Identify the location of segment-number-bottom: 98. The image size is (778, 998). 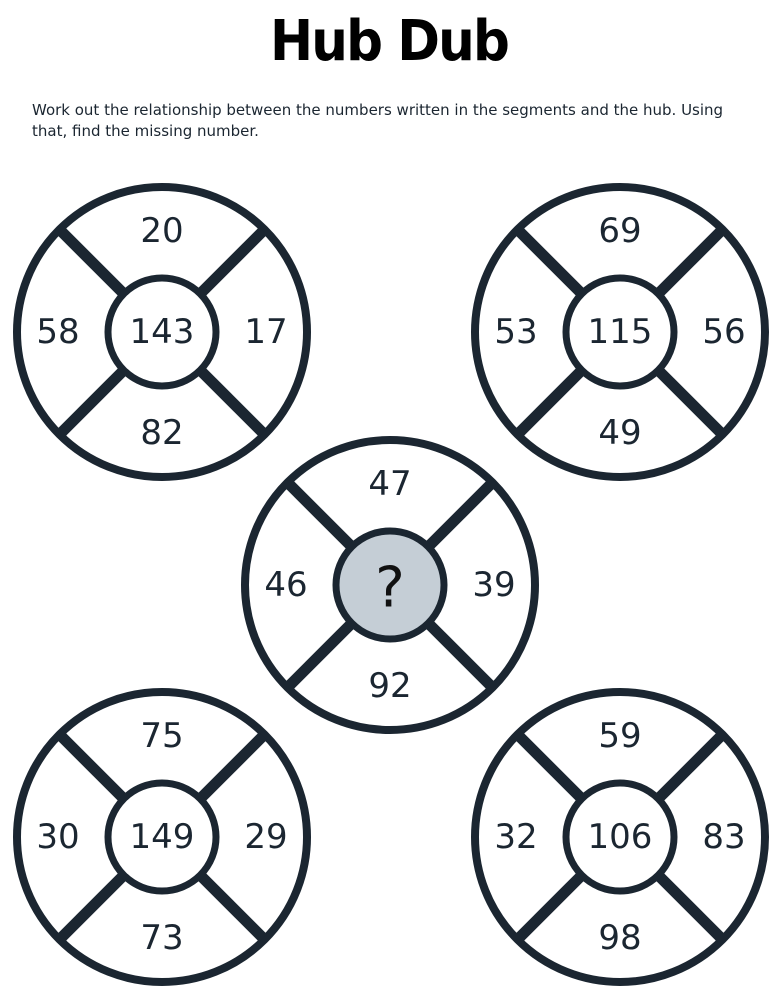
(619, 938).